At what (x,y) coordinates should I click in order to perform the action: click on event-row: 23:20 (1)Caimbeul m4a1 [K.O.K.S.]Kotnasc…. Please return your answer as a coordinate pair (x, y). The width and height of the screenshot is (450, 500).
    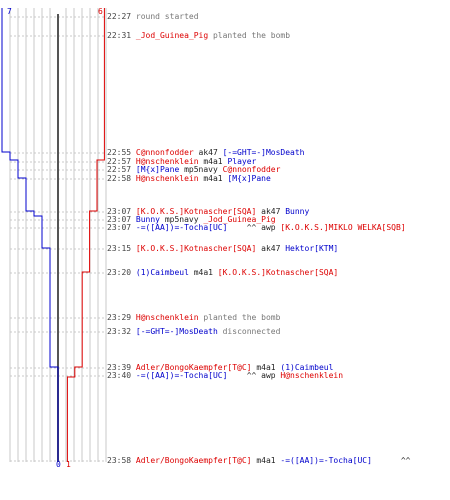
    Looking at the image, I should click on (222, 273).